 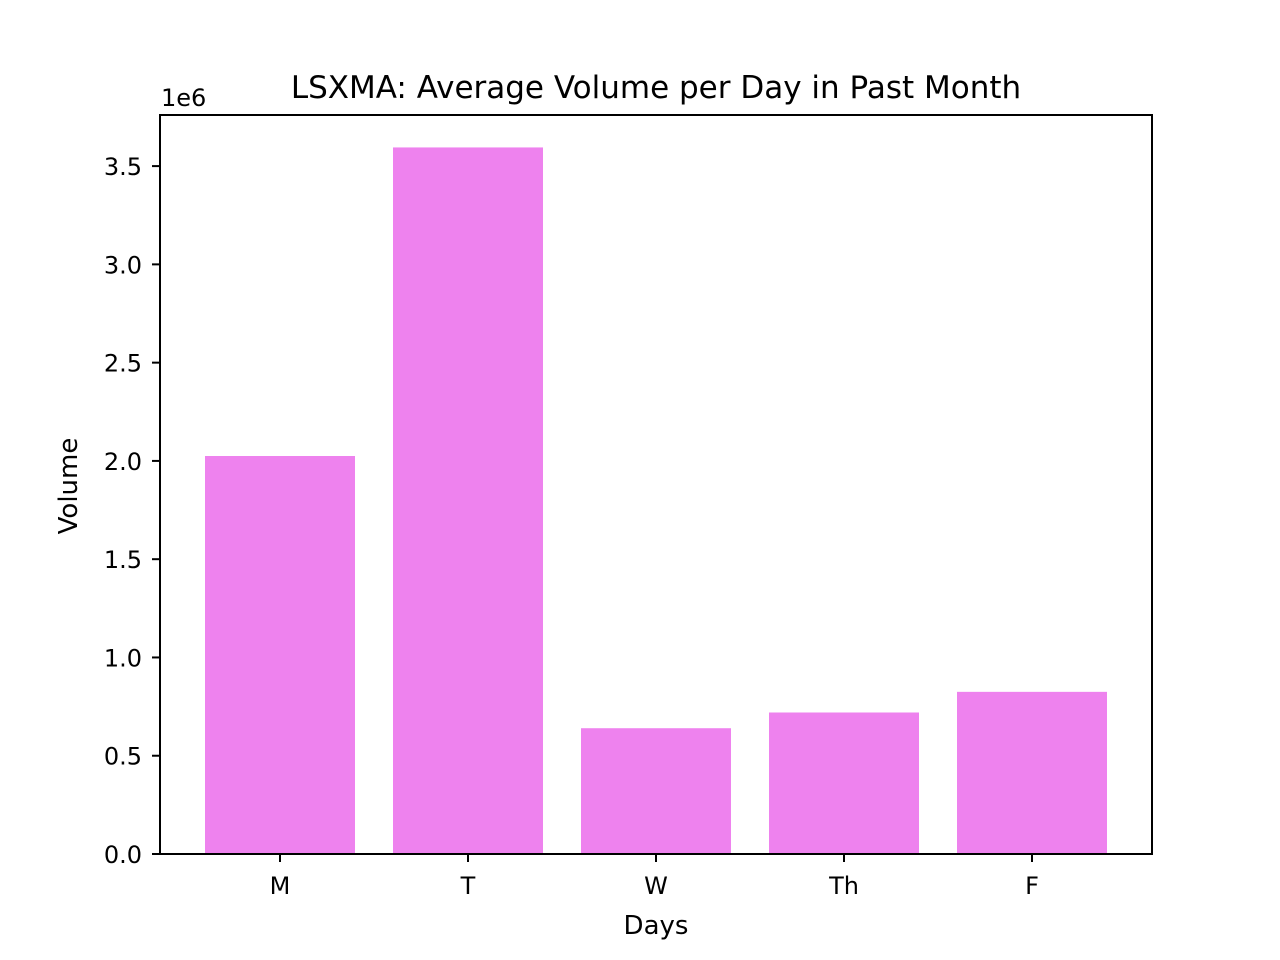 I want to click on y-axis-offset-label: 1e6, so click(x=183, y=98).